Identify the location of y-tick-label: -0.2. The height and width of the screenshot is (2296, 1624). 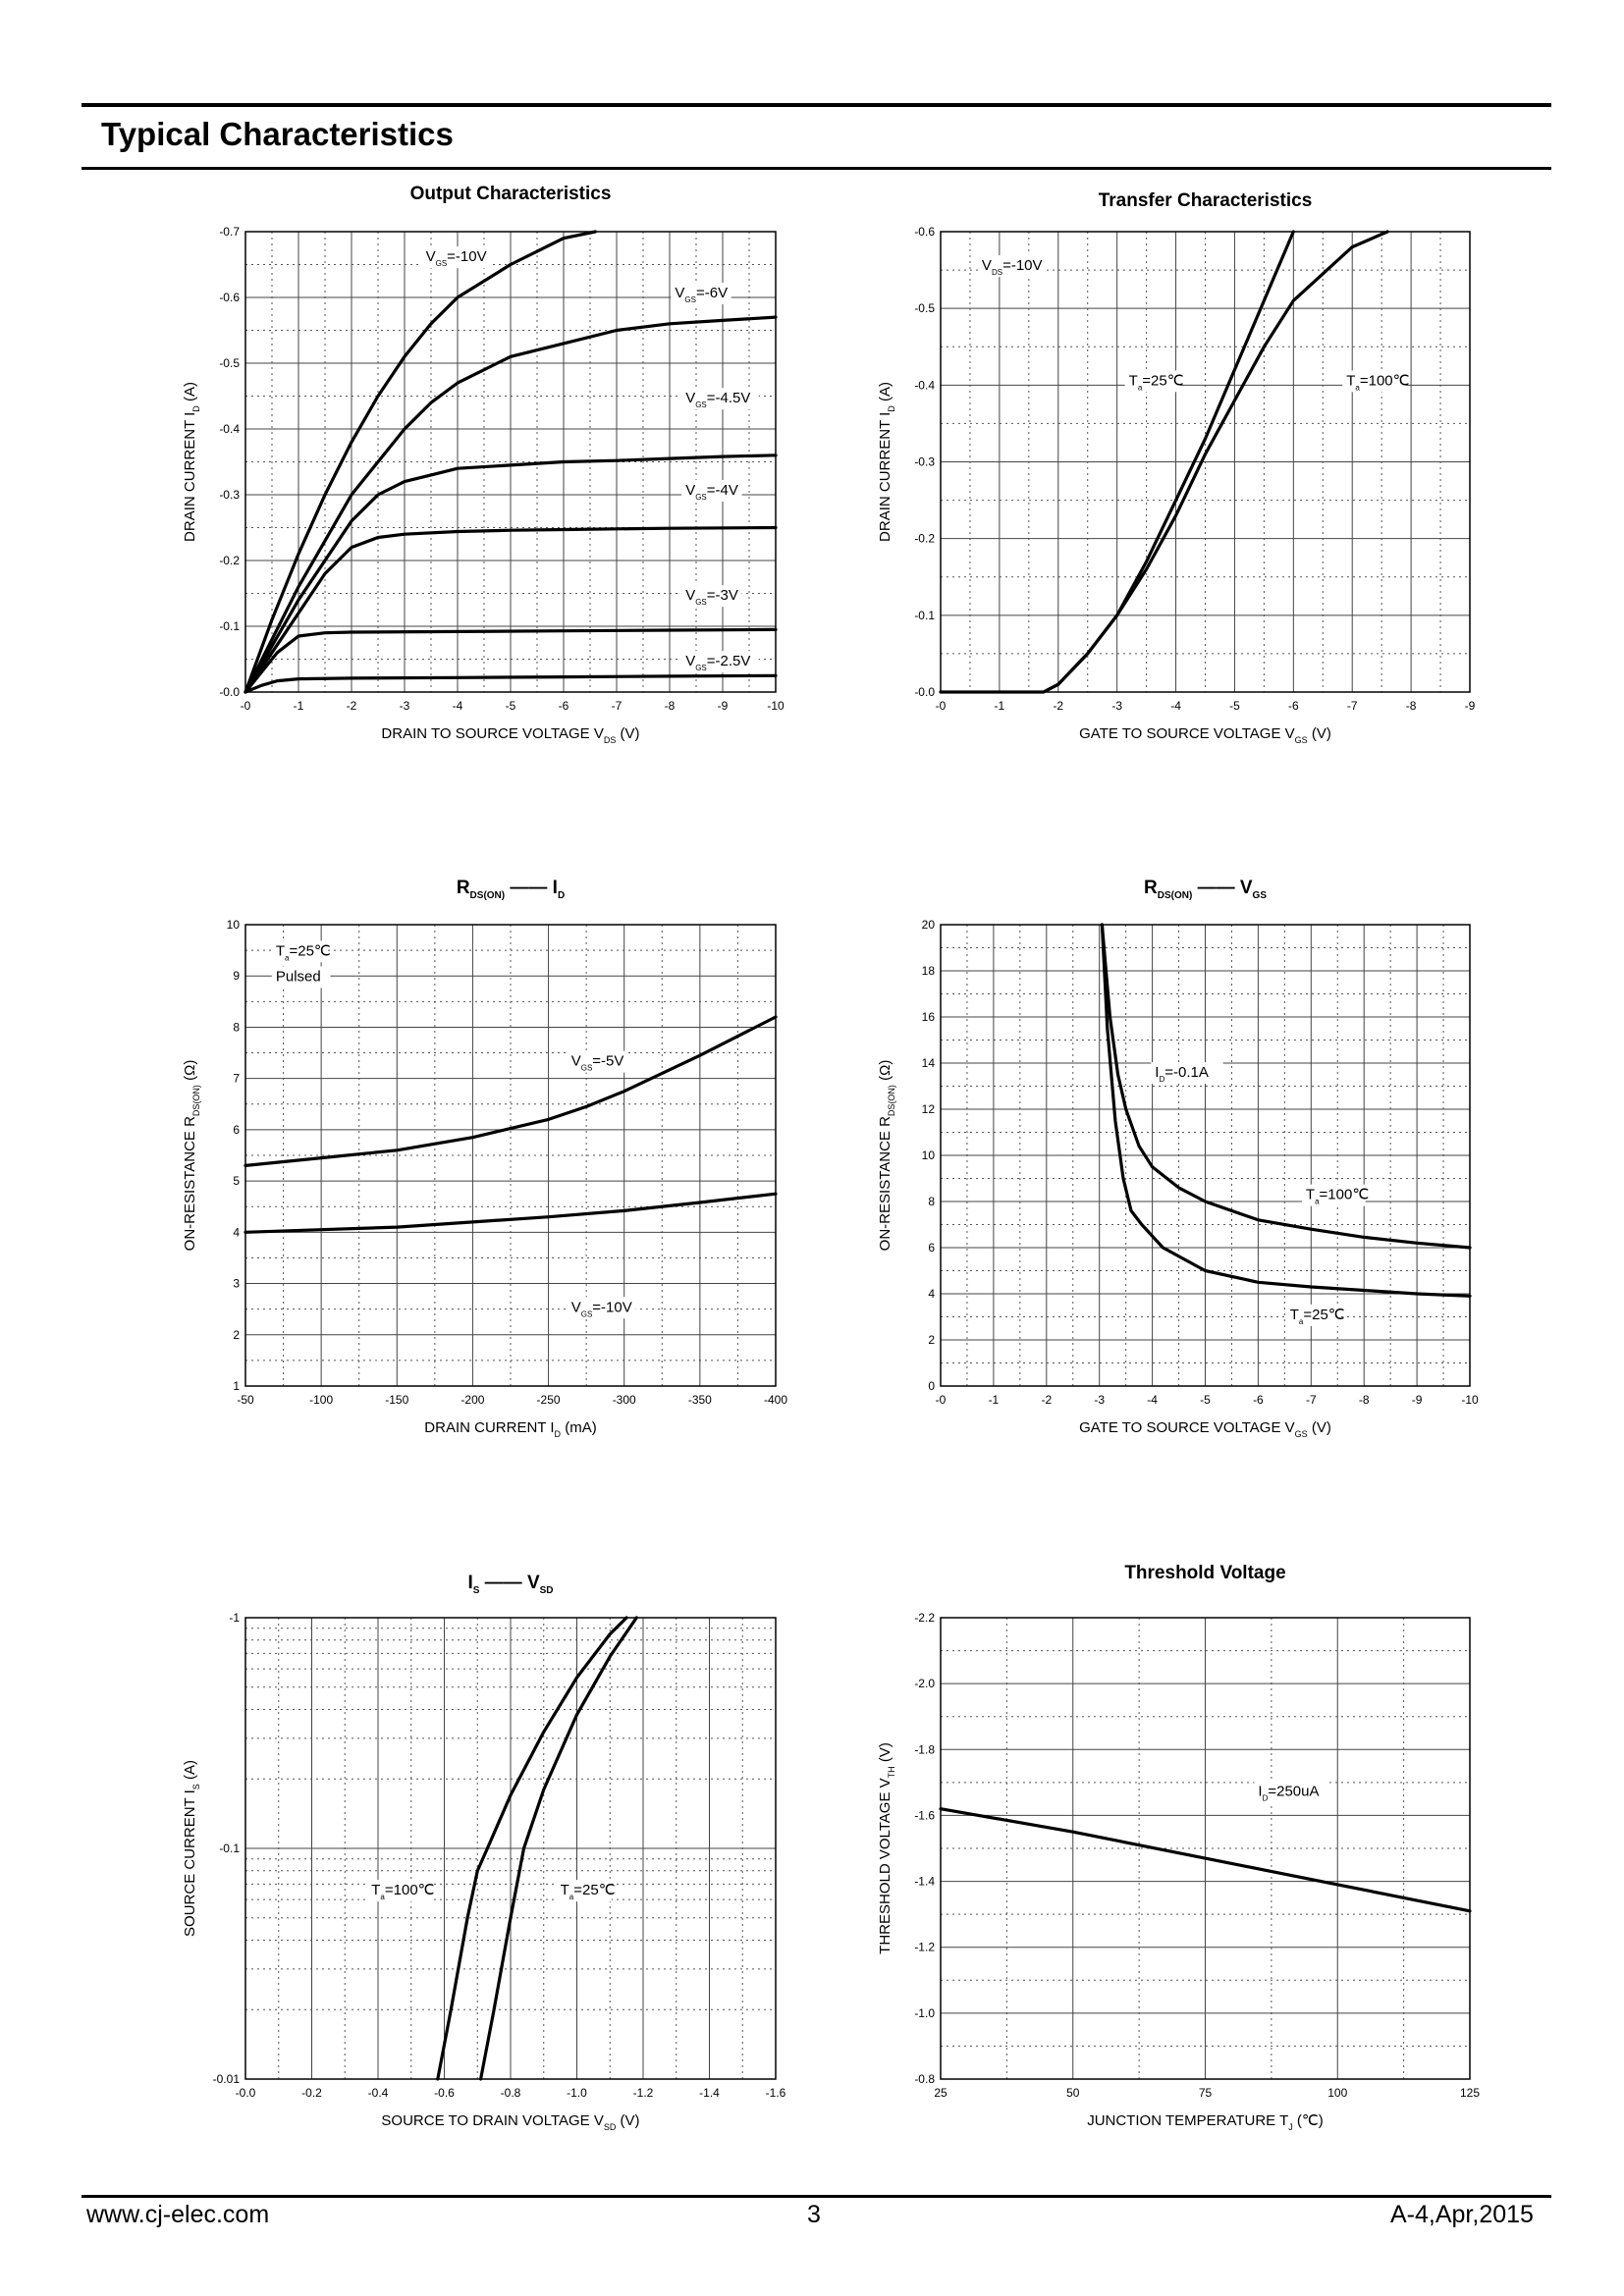
(924, 539).